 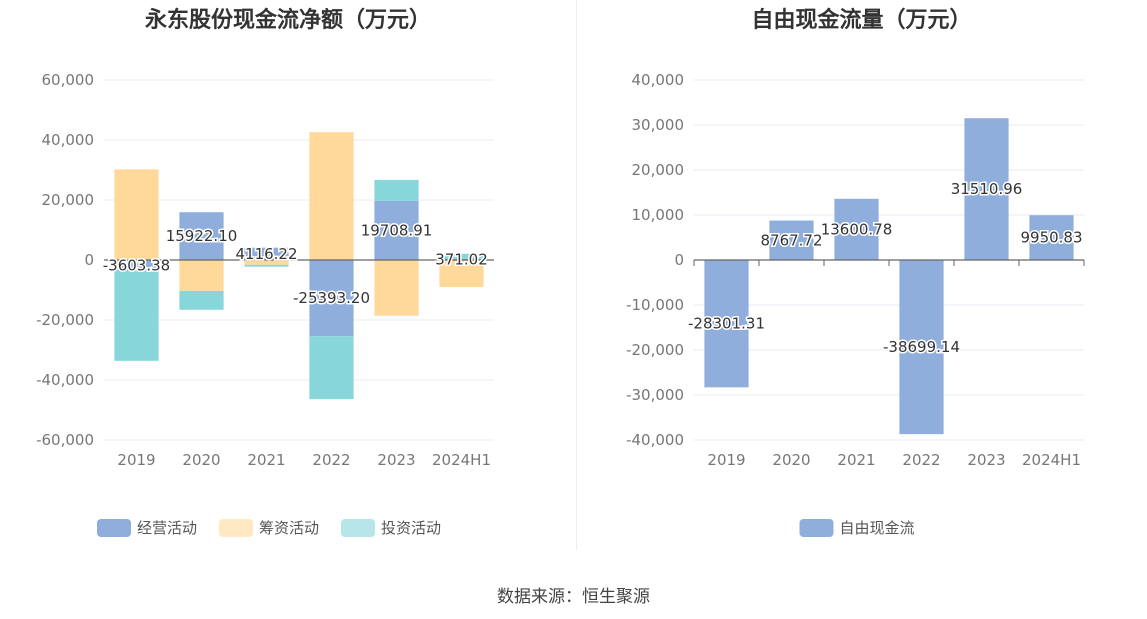 What do you see at coordinates (861, 20) in the screenshot?
I see `right-chart-title: 自由现金流量（万元）` at bounding box center [861, 20].